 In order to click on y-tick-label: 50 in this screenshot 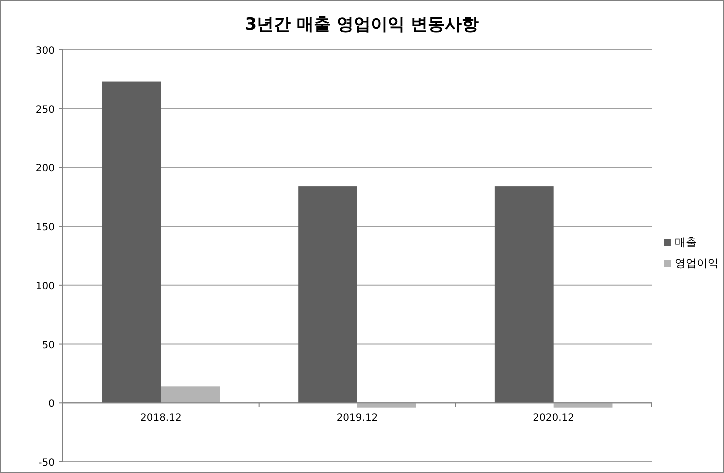, I will do `click(48, 346)`.